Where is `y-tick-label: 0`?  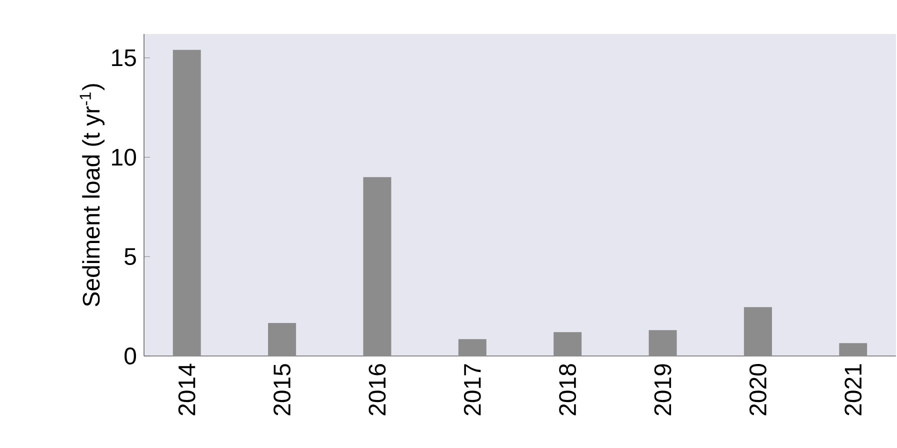
y-tick-label: 0 is located at coordinates (130, 356).